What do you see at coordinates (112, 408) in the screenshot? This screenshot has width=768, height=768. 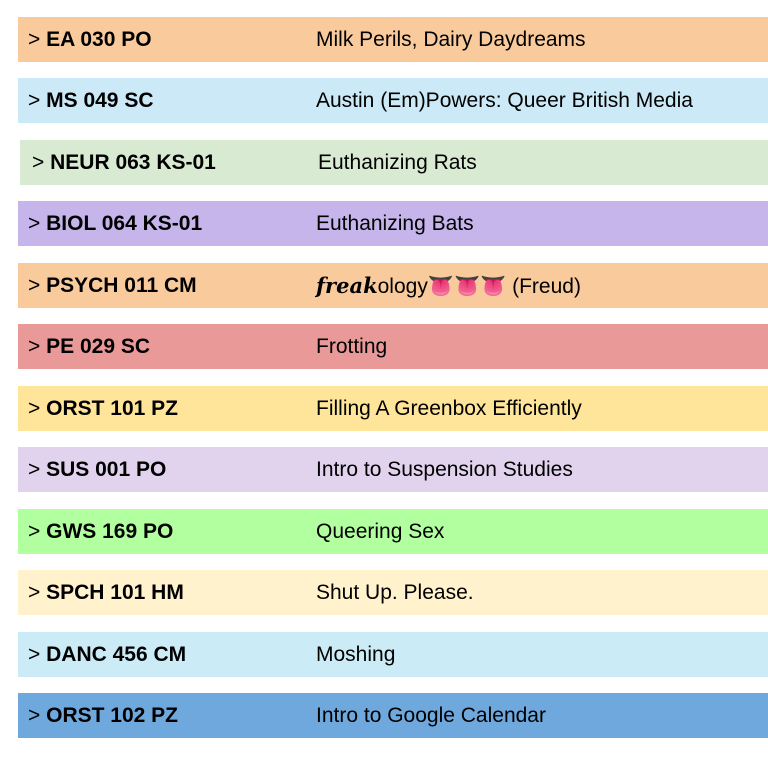 I see `course-code: ORST 101 PZ` at bounding box center [112, 408].